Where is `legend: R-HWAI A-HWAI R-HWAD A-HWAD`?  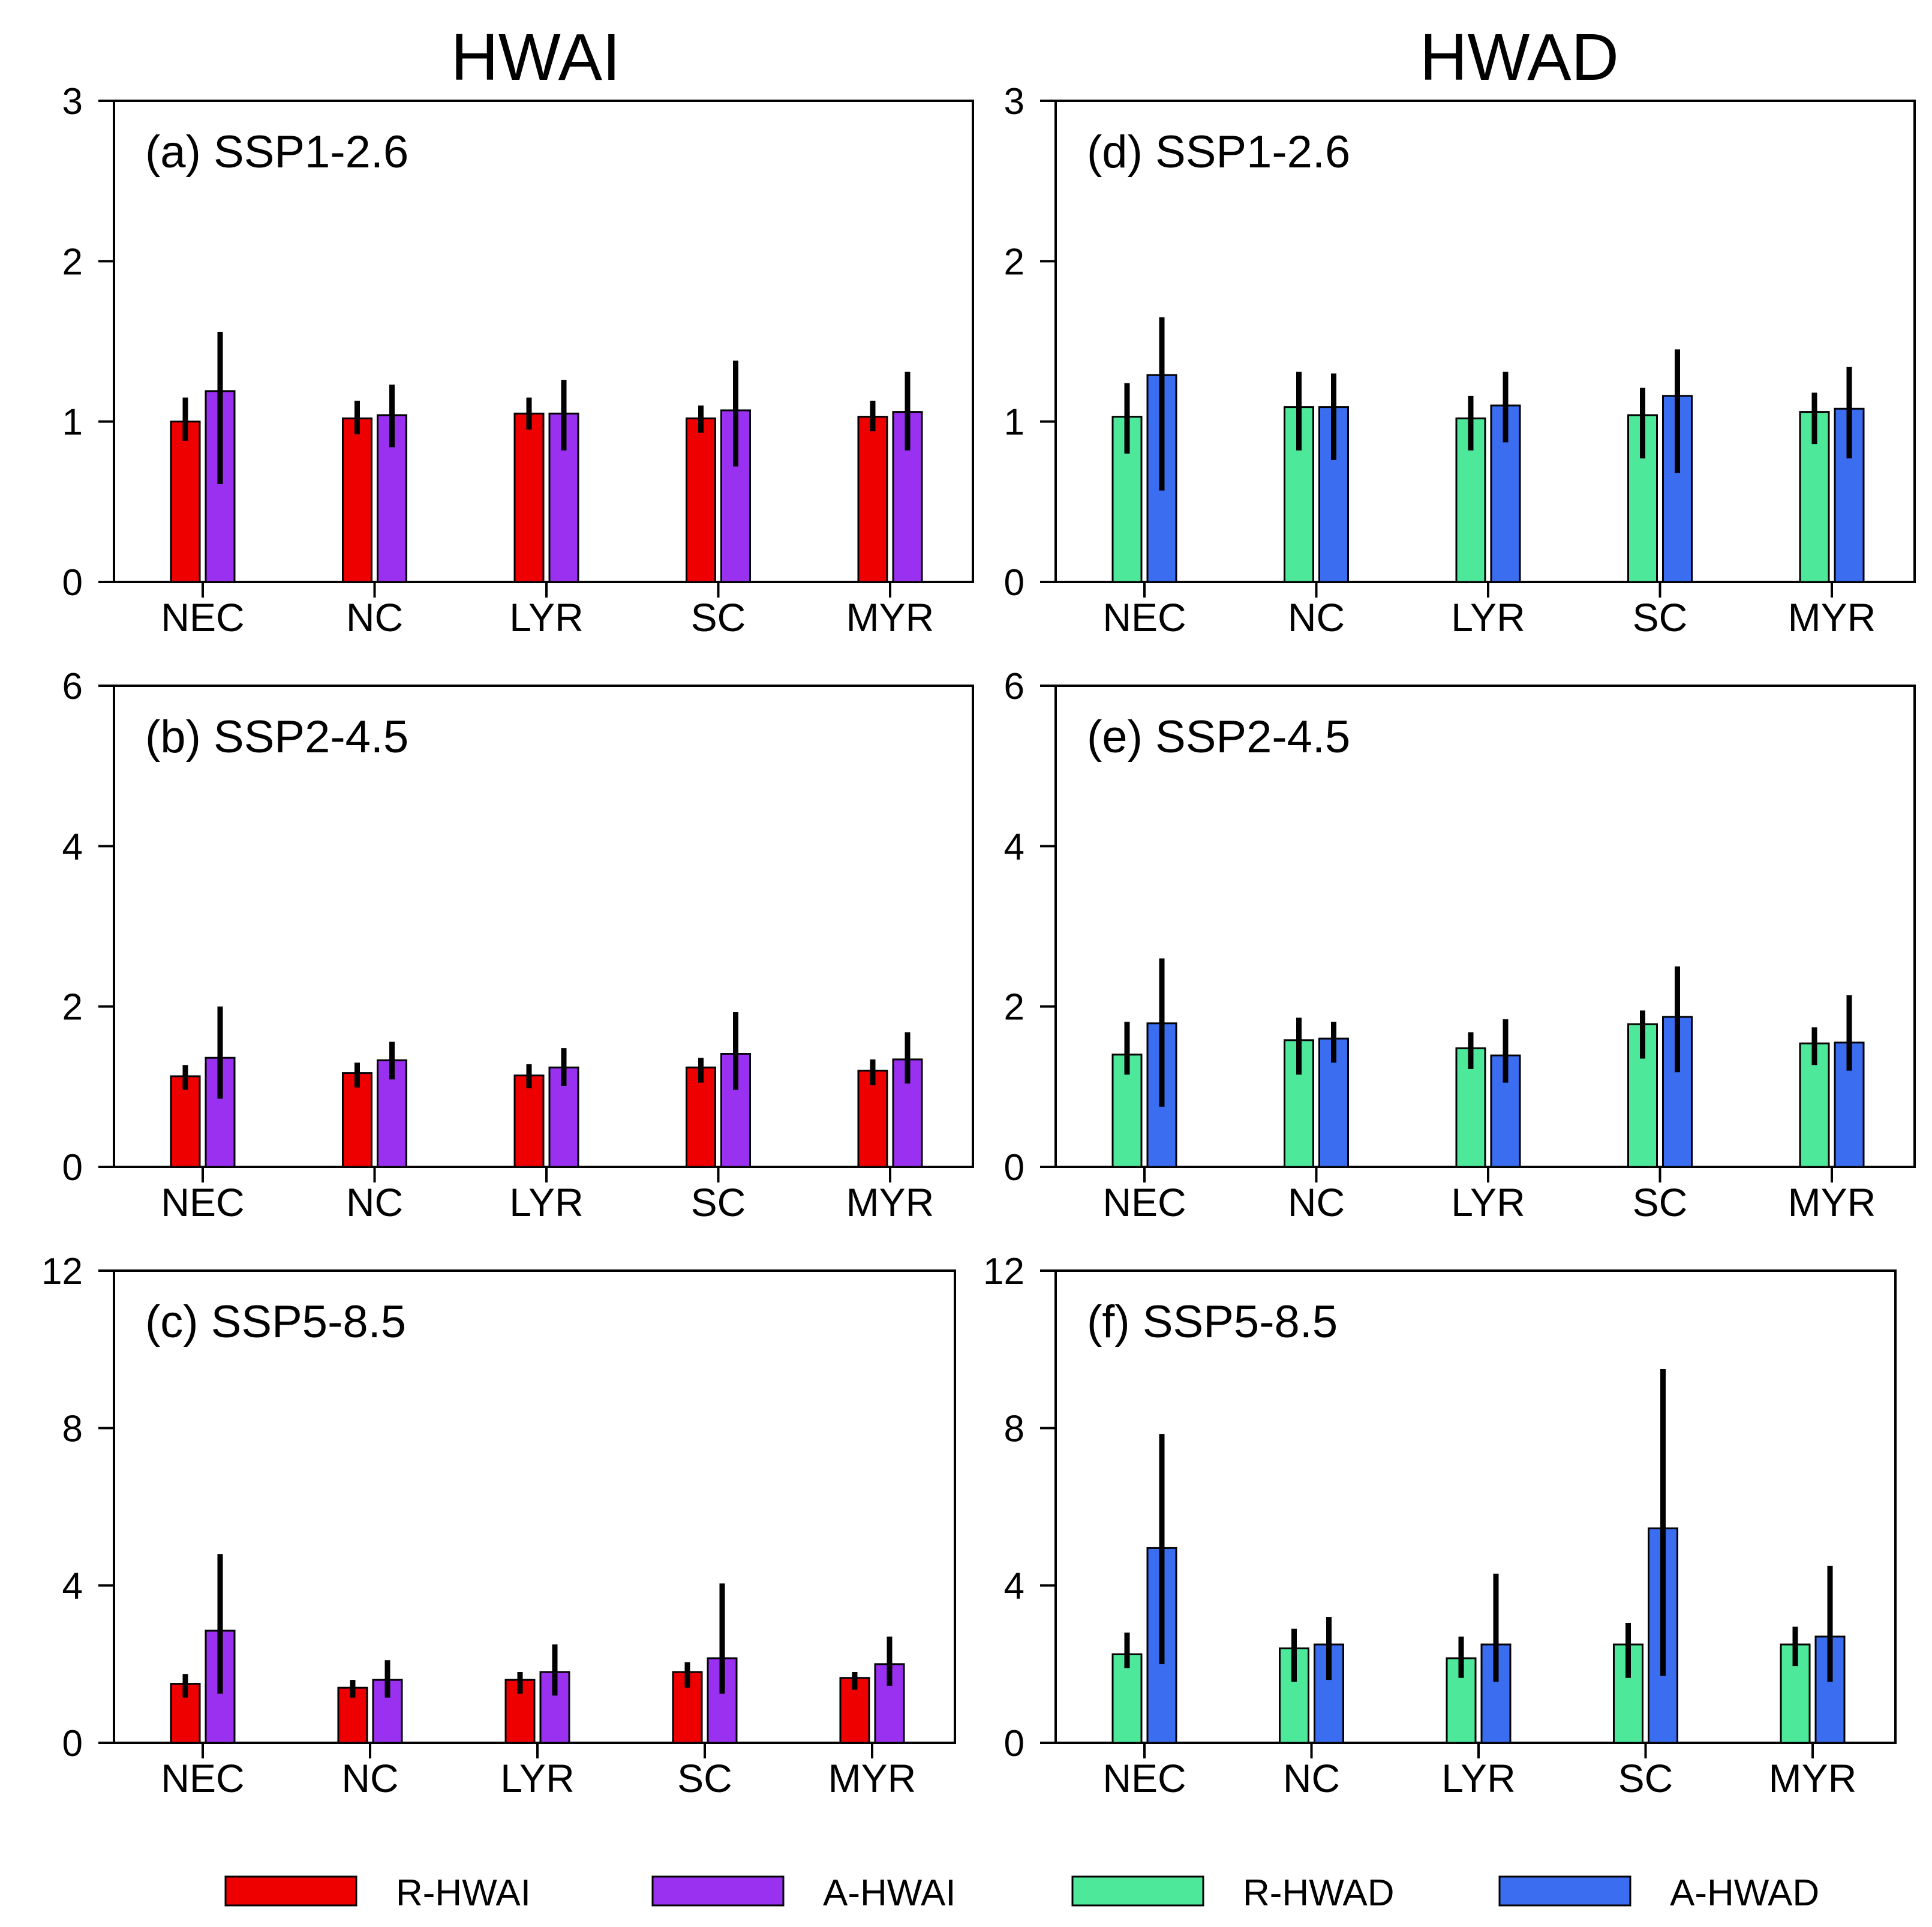 legend: R-HWAI A-HWAI R-HWAD A-HWAD is located at coordinates (1021, 1893).